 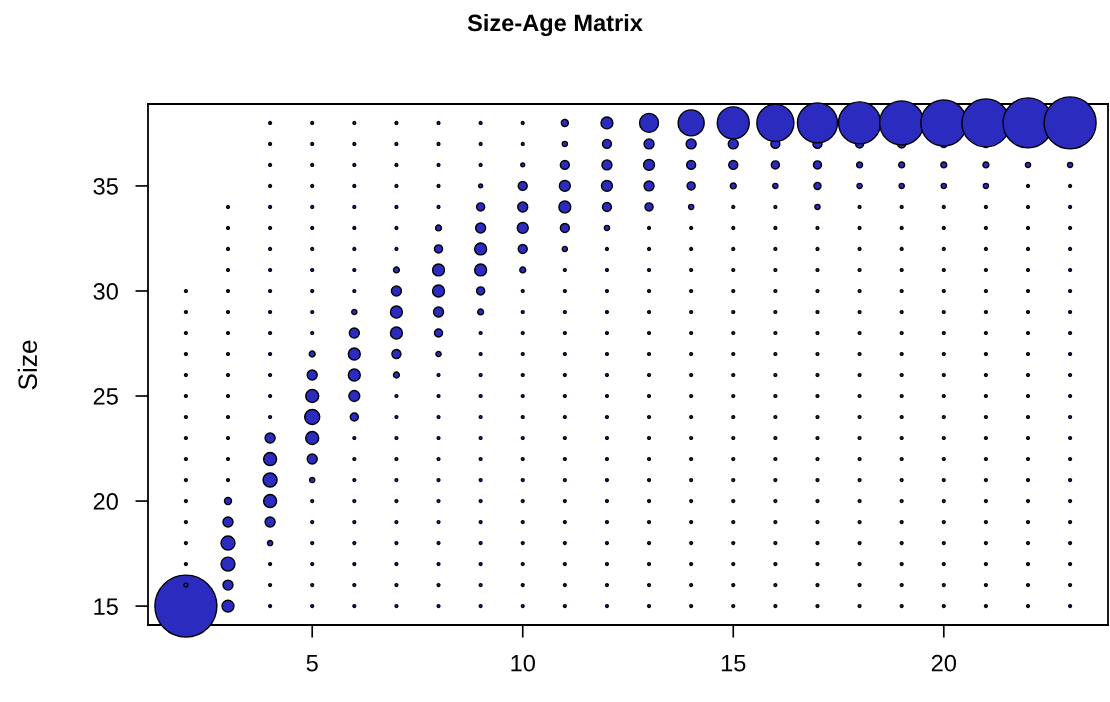 What do you see at coordinates (555, 25) in the screenshot?
I see `chart-title: Size-Age Matrix` at bounding box center [555, 25].